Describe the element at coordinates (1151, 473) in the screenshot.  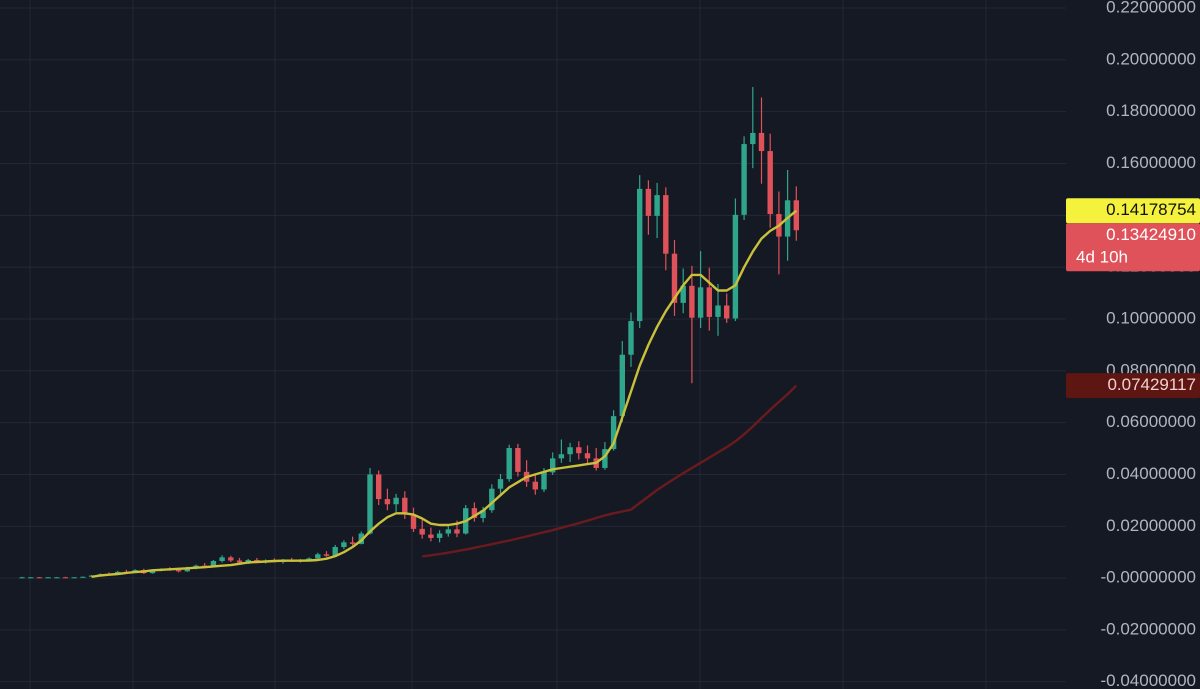
I see `y-tick-label: 0.04000000` at that location.